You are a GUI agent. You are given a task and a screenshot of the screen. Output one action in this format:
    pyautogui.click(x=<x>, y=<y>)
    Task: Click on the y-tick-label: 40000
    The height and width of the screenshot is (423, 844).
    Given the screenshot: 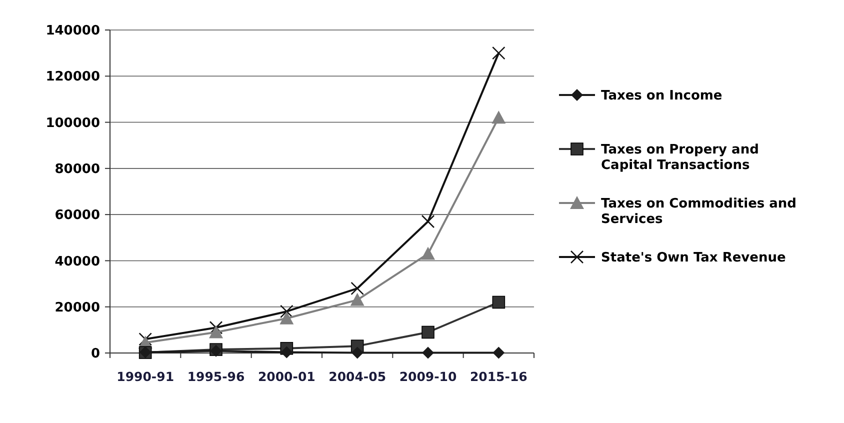 What is the action you would take?
    pyautogui.click(x=77, y=262)
    